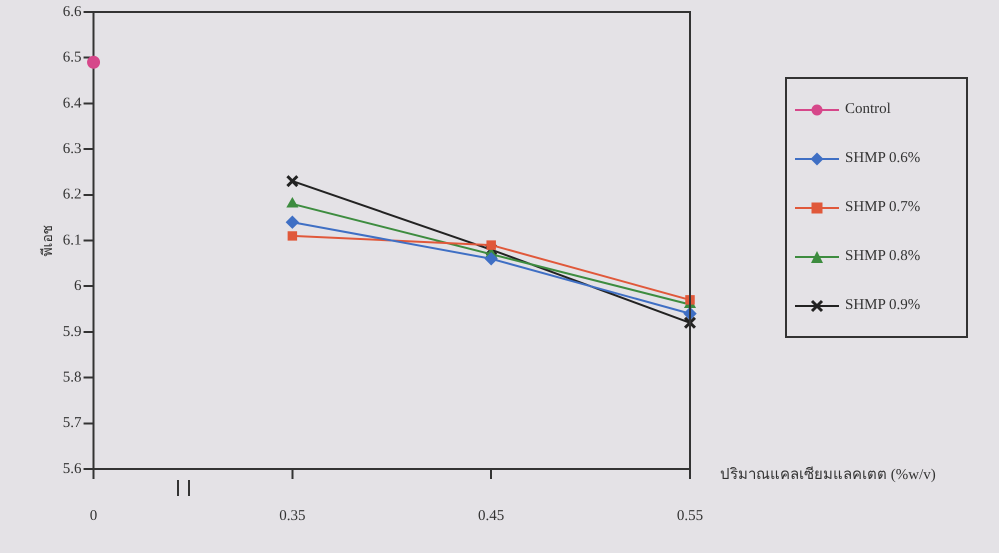 The width and height of the screenshot is (999, 553). Describe the element at coordinates (72, 194) in the screenshot. I see `y-tick-label: 6.2` at that location.